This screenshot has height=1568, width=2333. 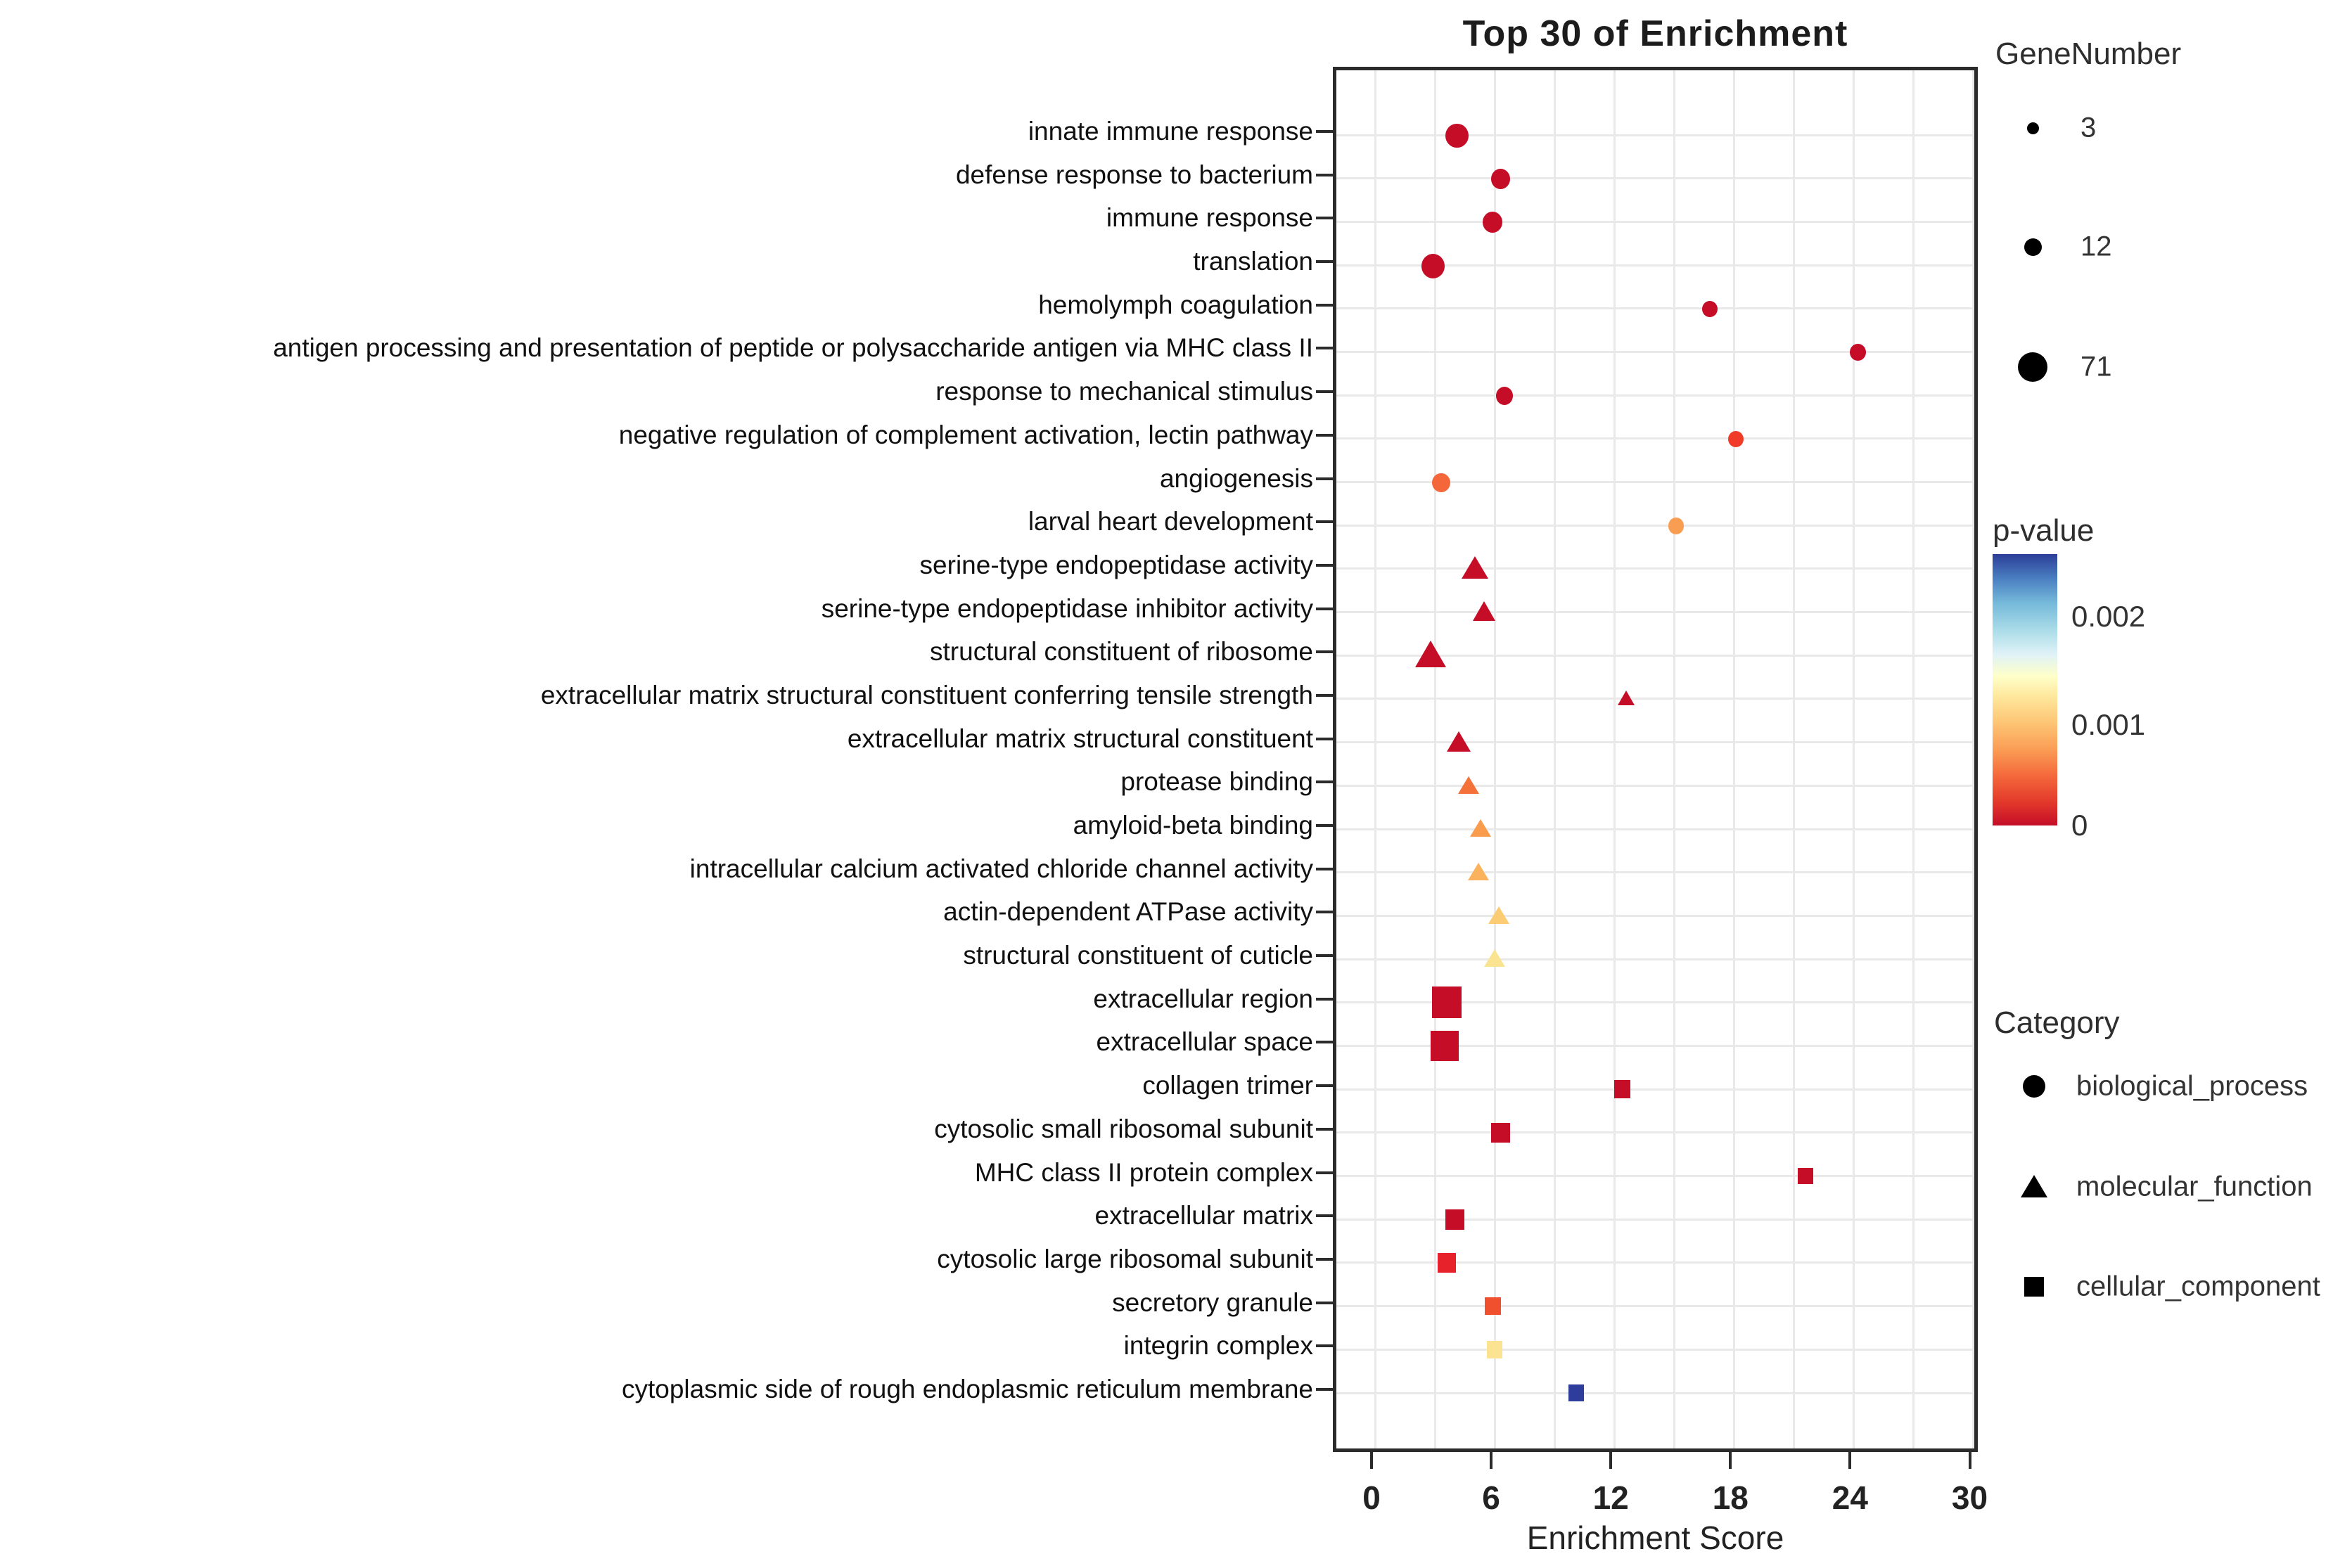 I want to click on x-axis-tick-label: 6, so click(x=1491, y=1497).